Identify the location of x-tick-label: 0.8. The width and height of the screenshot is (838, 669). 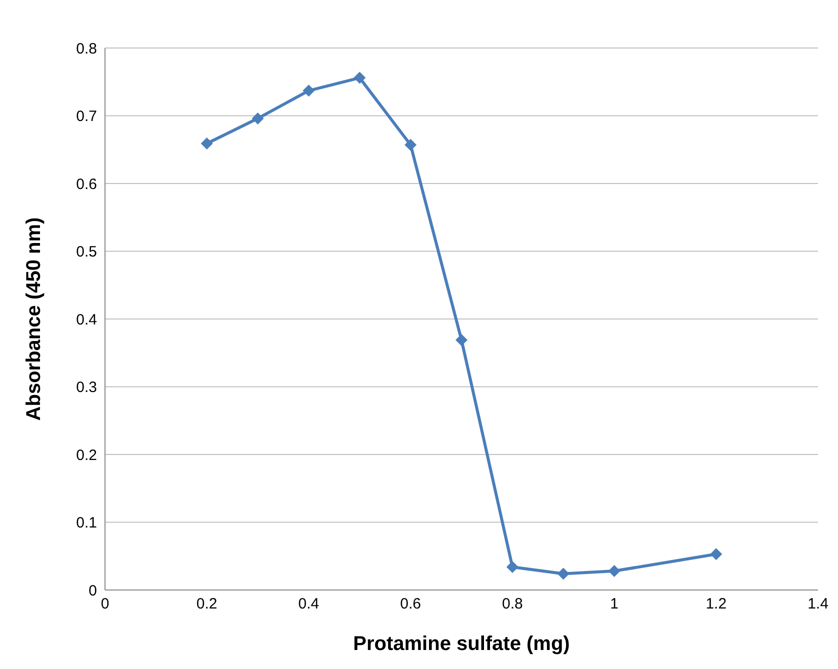
(512, 604).